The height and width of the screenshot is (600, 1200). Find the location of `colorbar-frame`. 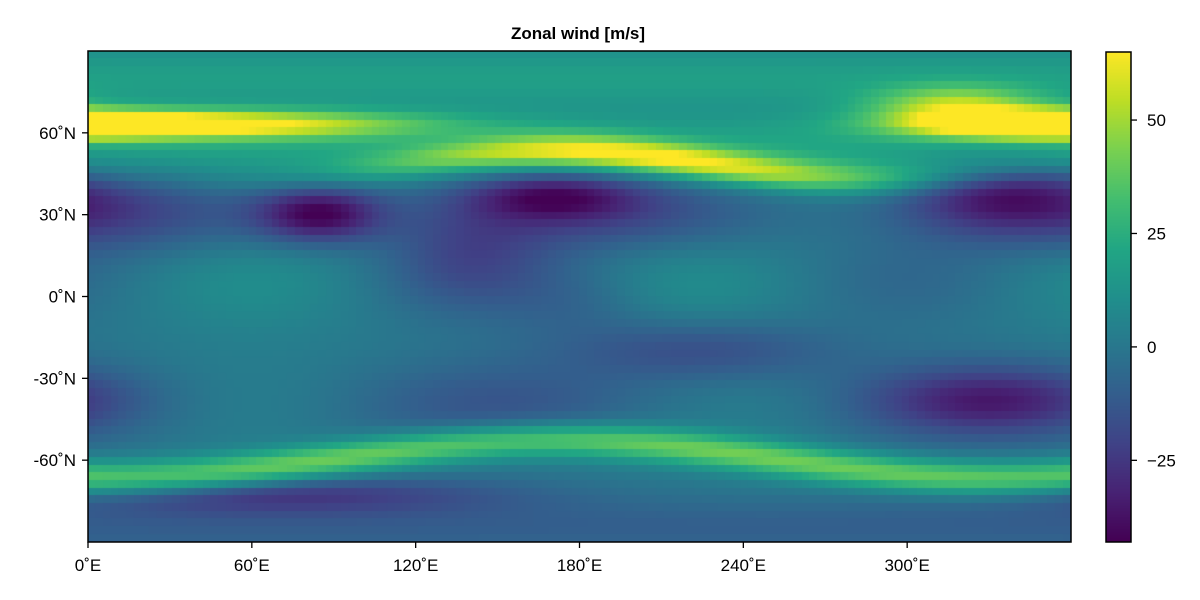

colorbar-frame is located at coordinates (1118, 297).